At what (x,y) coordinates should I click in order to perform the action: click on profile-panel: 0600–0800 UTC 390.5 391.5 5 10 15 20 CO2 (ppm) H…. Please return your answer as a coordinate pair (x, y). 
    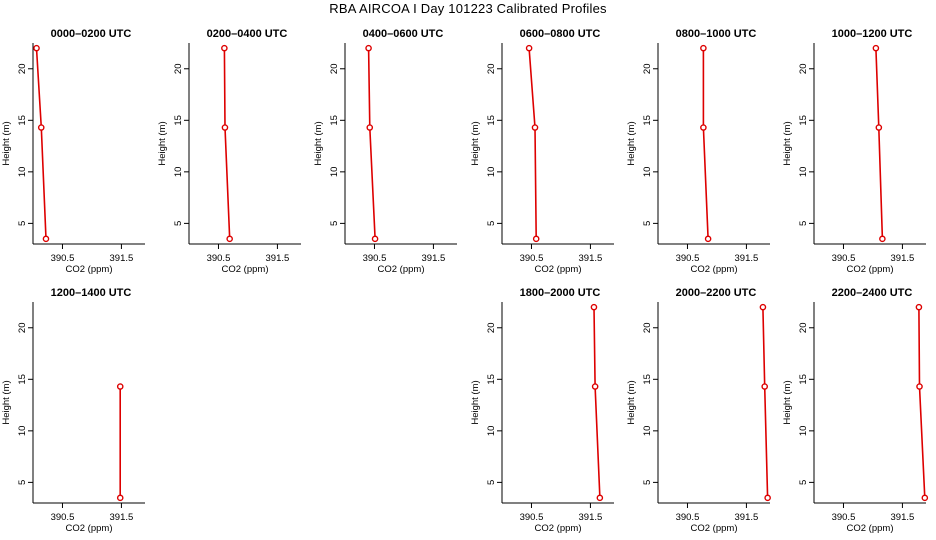
    Looking at the image, I should click on (542, 151).